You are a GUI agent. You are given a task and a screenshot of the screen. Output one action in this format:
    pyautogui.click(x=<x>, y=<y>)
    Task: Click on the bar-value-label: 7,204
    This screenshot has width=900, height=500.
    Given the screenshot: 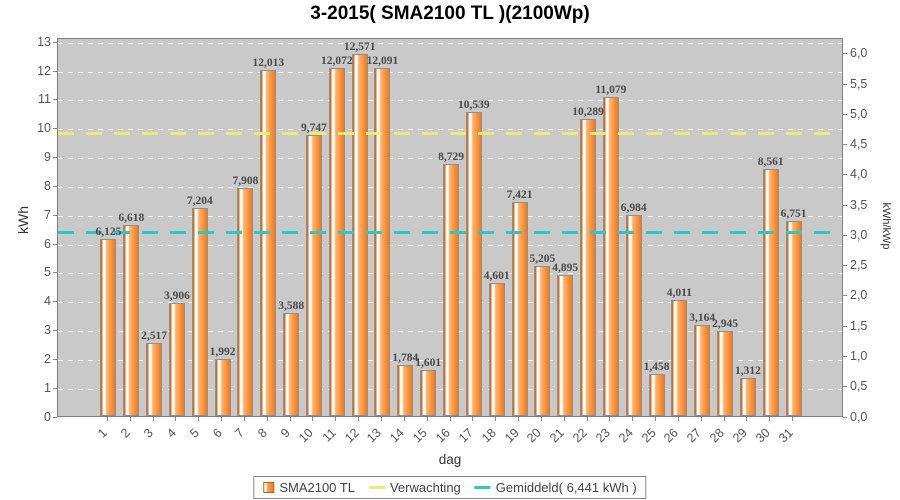 What is the action you would take?
    pyautogui.click(x=199, y=201)
    